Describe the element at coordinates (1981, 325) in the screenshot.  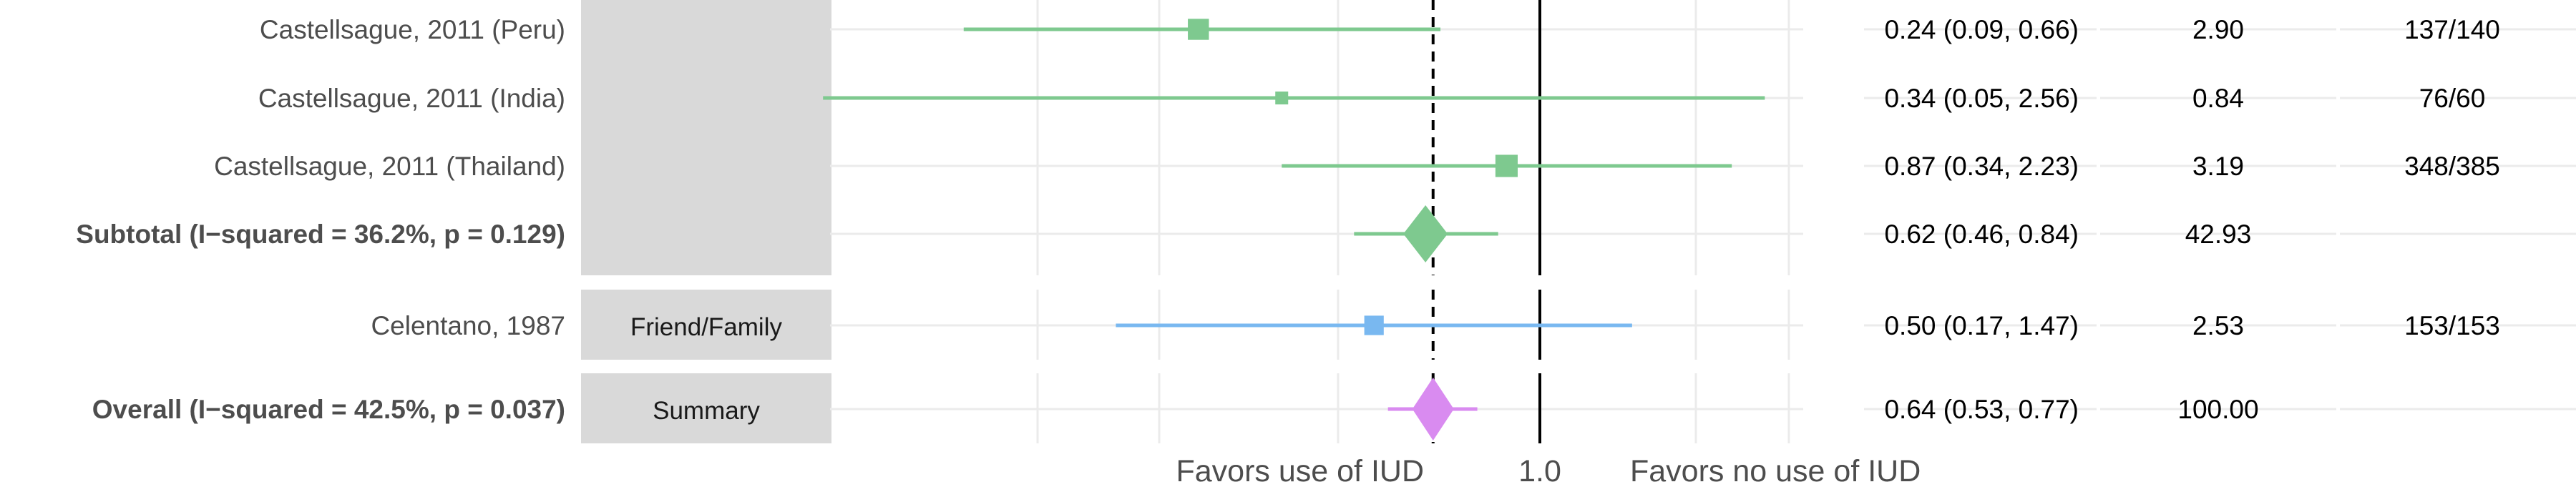
I see `ci-text: 0.50 (0.17, 1.47)` at that location.